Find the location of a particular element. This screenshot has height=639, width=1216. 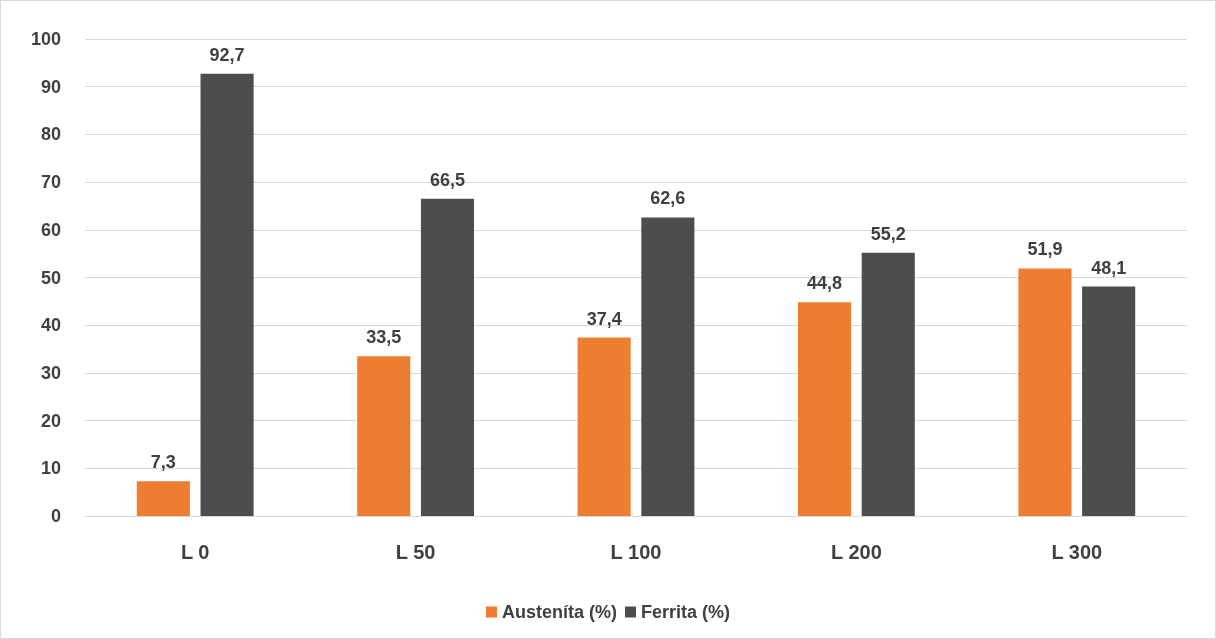

data-label: 66,5 is located at coordinates (447, 179).